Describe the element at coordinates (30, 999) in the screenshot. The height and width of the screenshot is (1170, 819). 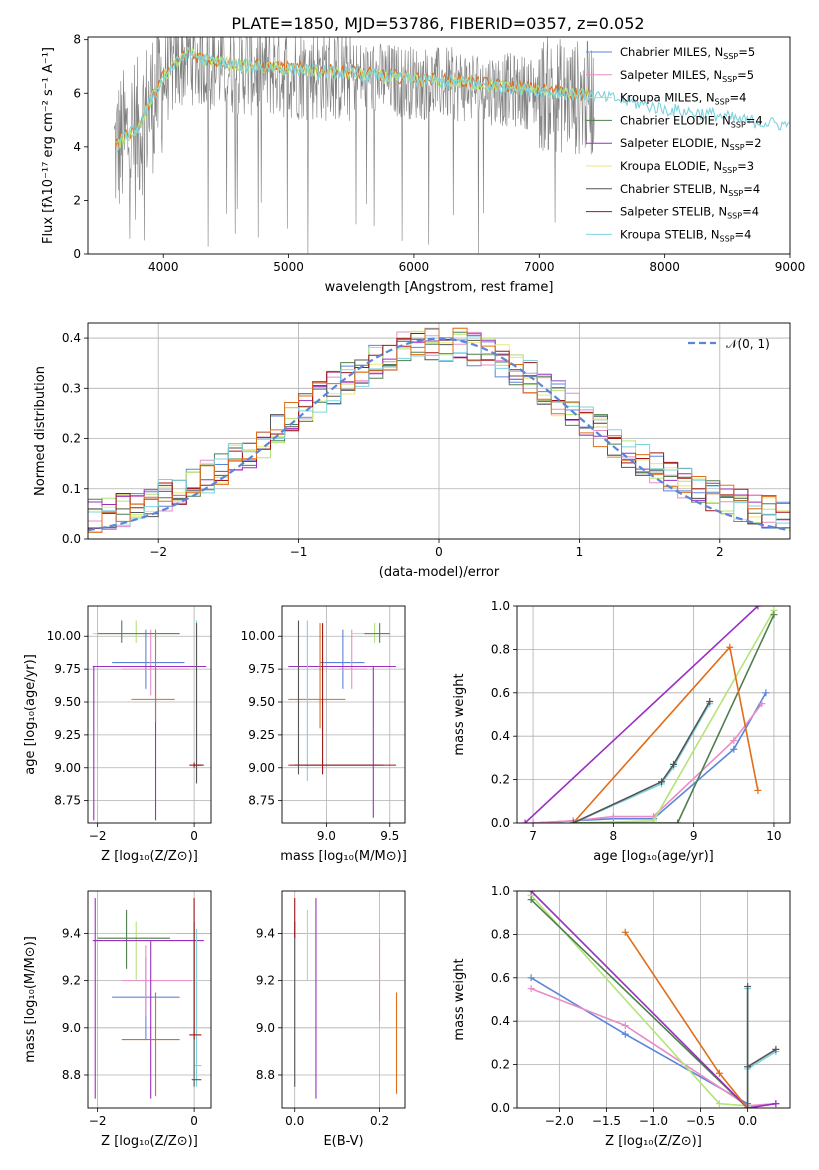
I see `y-axis-label: mass [log₁₀(M/M⊙)]` at that location.